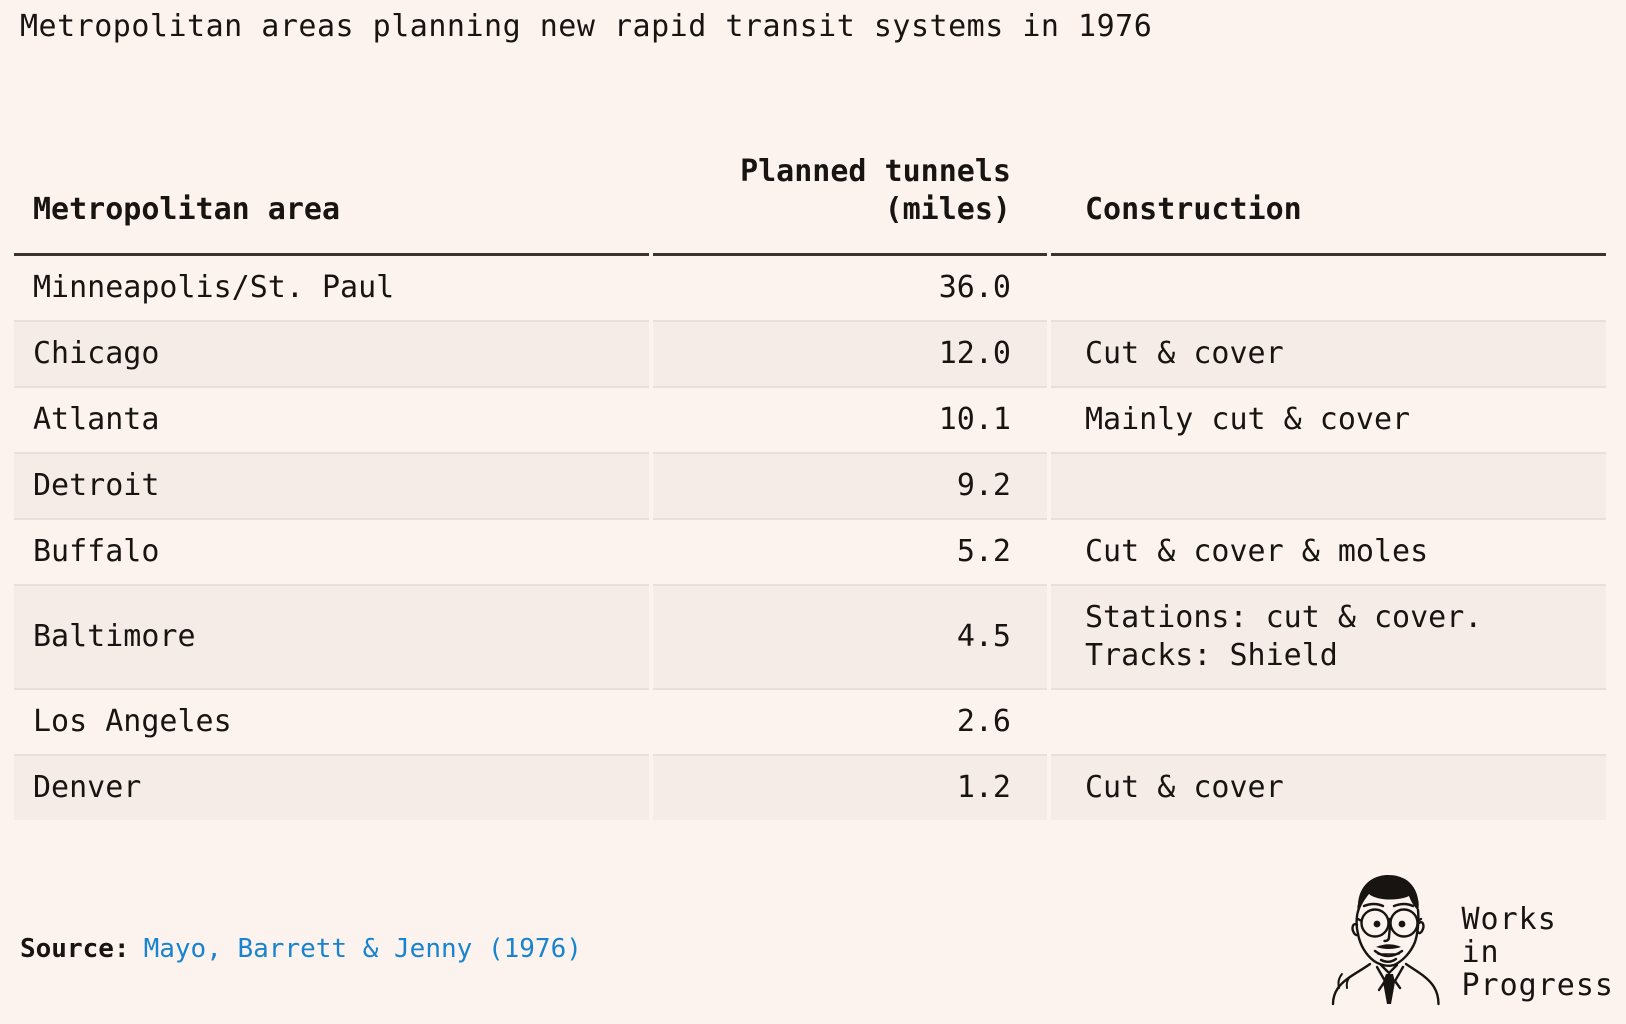  What do you see at coordinates (850, 636) in the screenshot?
I see `cell-planned-tunnels-miles: 4.5` at bounding box center [850, 636].